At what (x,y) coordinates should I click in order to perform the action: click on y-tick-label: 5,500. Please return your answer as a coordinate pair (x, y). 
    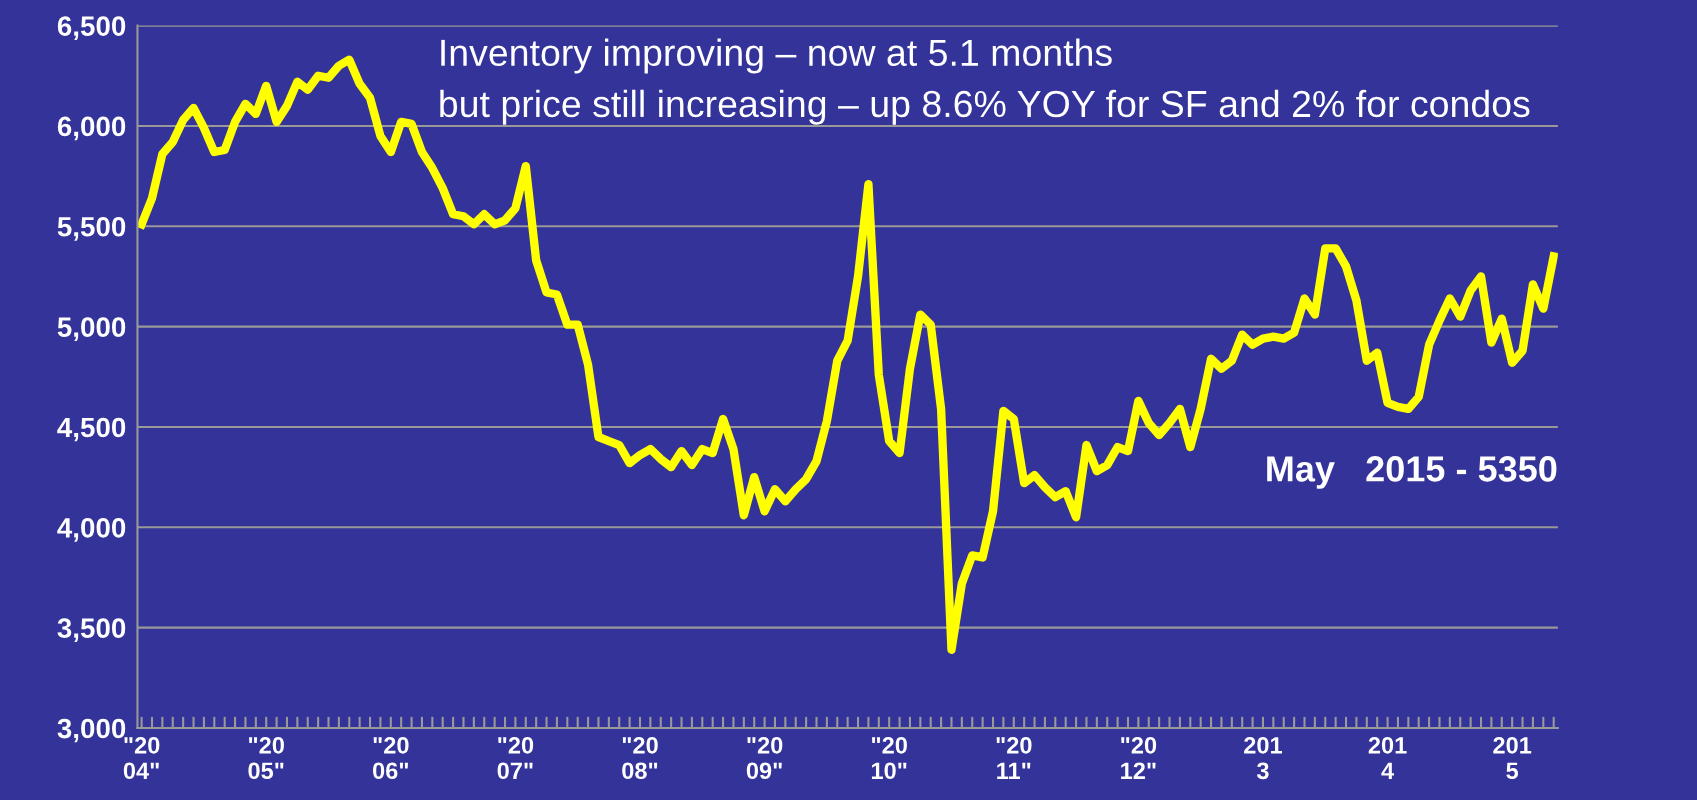
    Looking at the image, I should click on (91, 228).